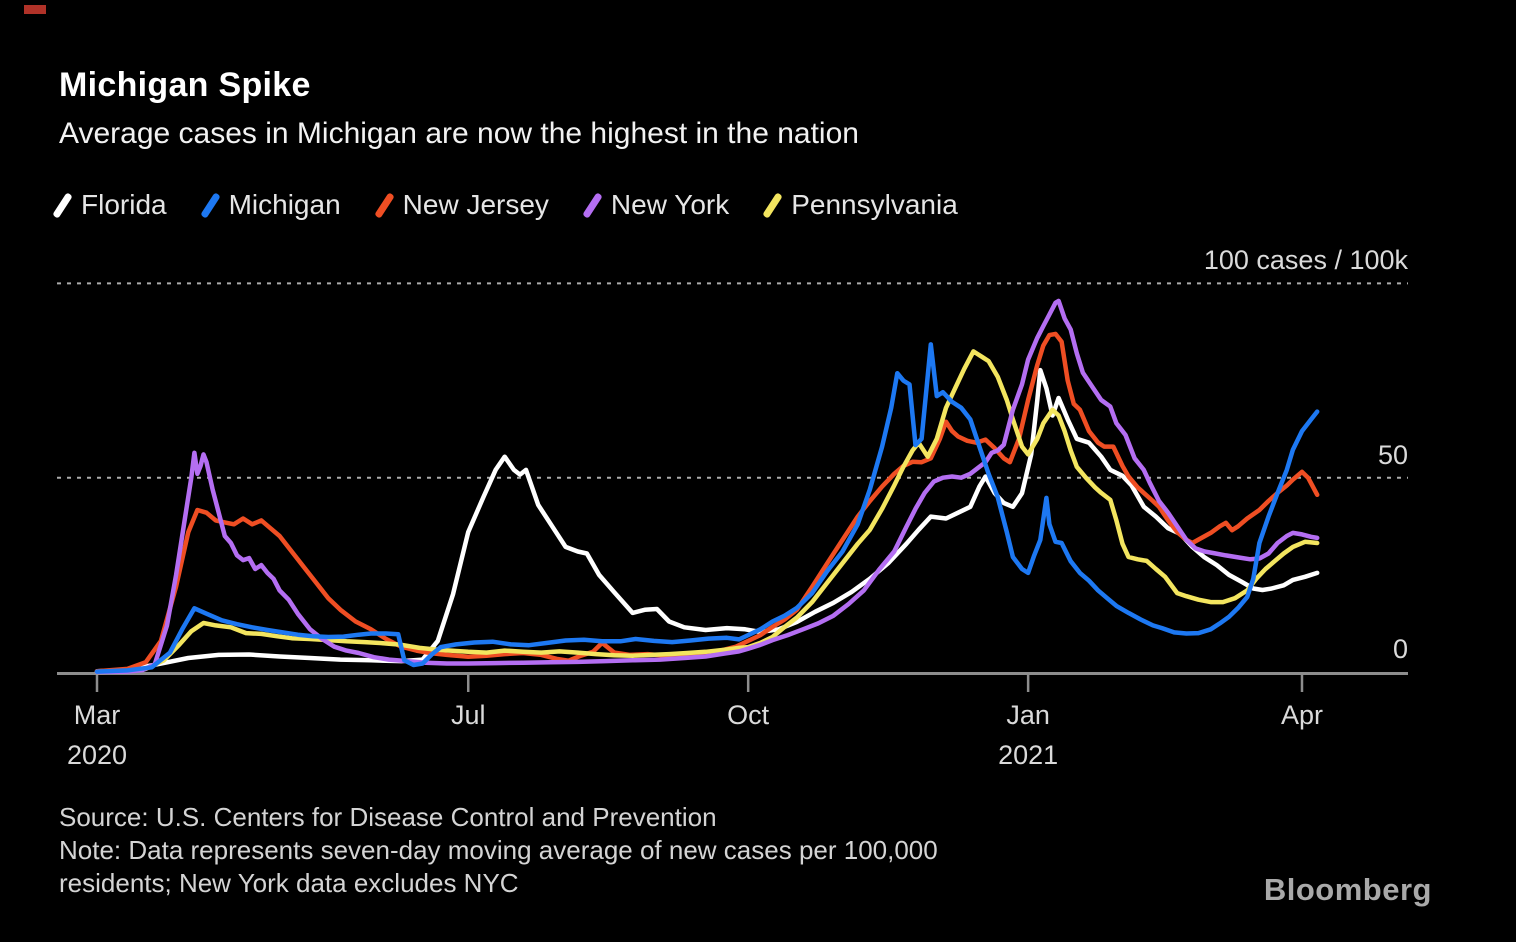 This screenshot has height=942, width=1516. Describe the element at coordinates (1028, 755) in the screenshot. I see `x-axis-sublabel-2021: 2021` at that location.